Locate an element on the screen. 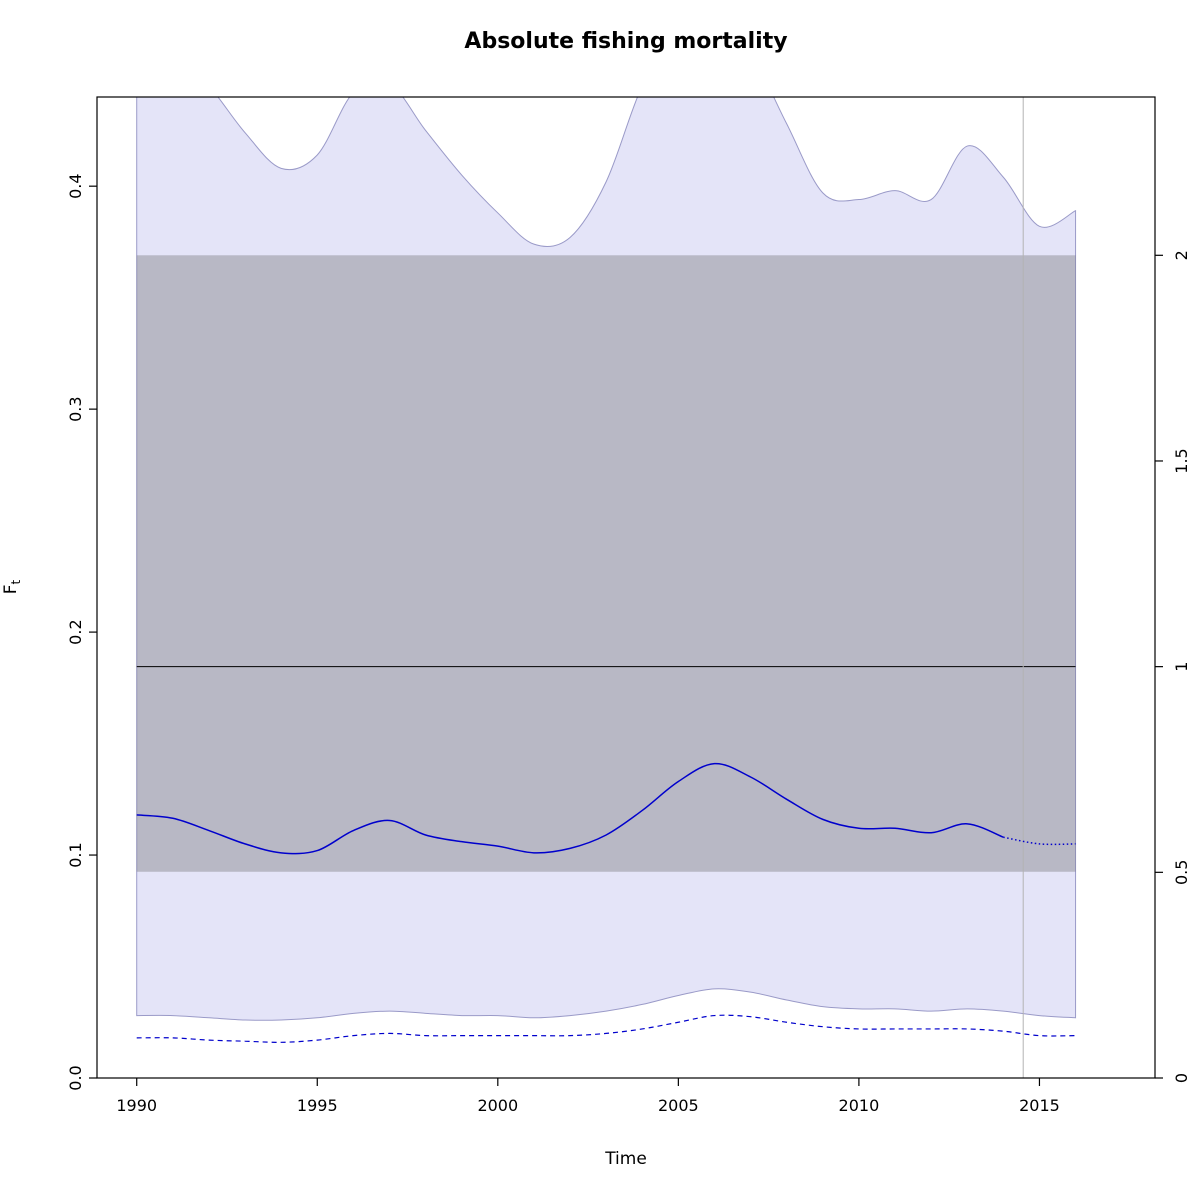  y-tick-label-left: 0.3 is located at coordinates (75, 408).